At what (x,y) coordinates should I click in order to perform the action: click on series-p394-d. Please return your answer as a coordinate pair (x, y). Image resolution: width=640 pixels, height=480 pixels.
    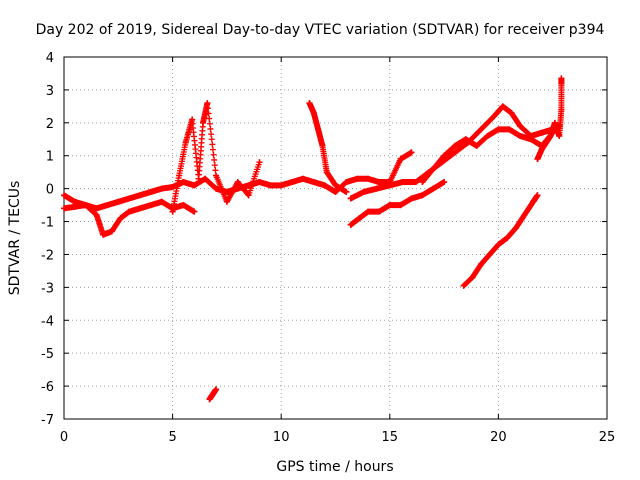
    Looking at the image, I should click on (328, 147).